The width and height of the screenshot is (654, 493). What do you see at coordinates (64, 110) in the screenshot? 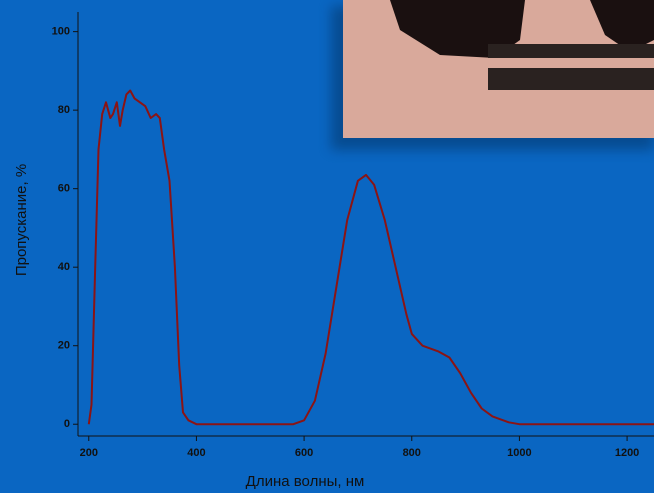
I see `y-tick-label: 80` at bounding box center [64, 110].